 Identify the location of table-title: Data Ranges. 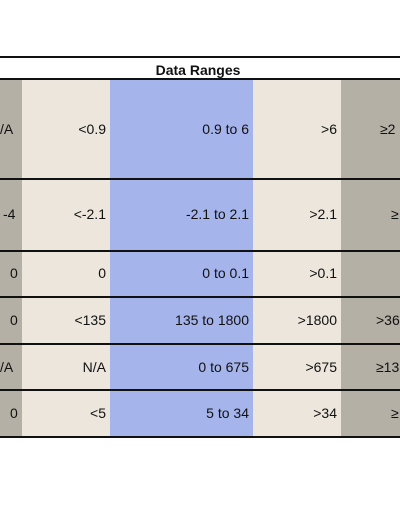
(198, 70).